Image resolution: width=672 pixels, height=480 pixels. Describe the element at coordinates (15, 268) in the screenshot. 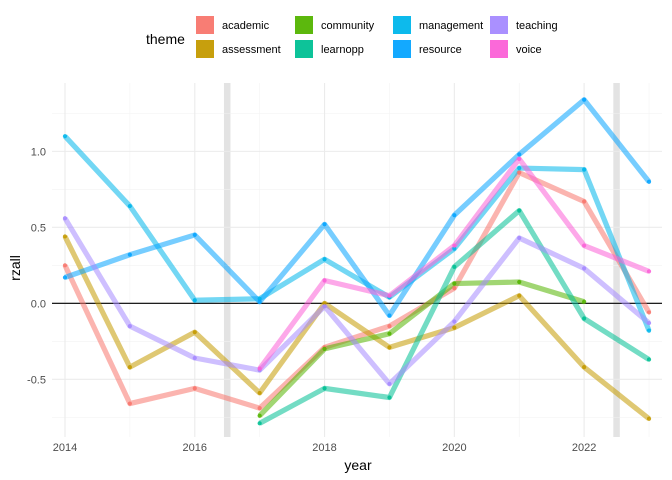

I see `y-axis-title: rzall` at that location.